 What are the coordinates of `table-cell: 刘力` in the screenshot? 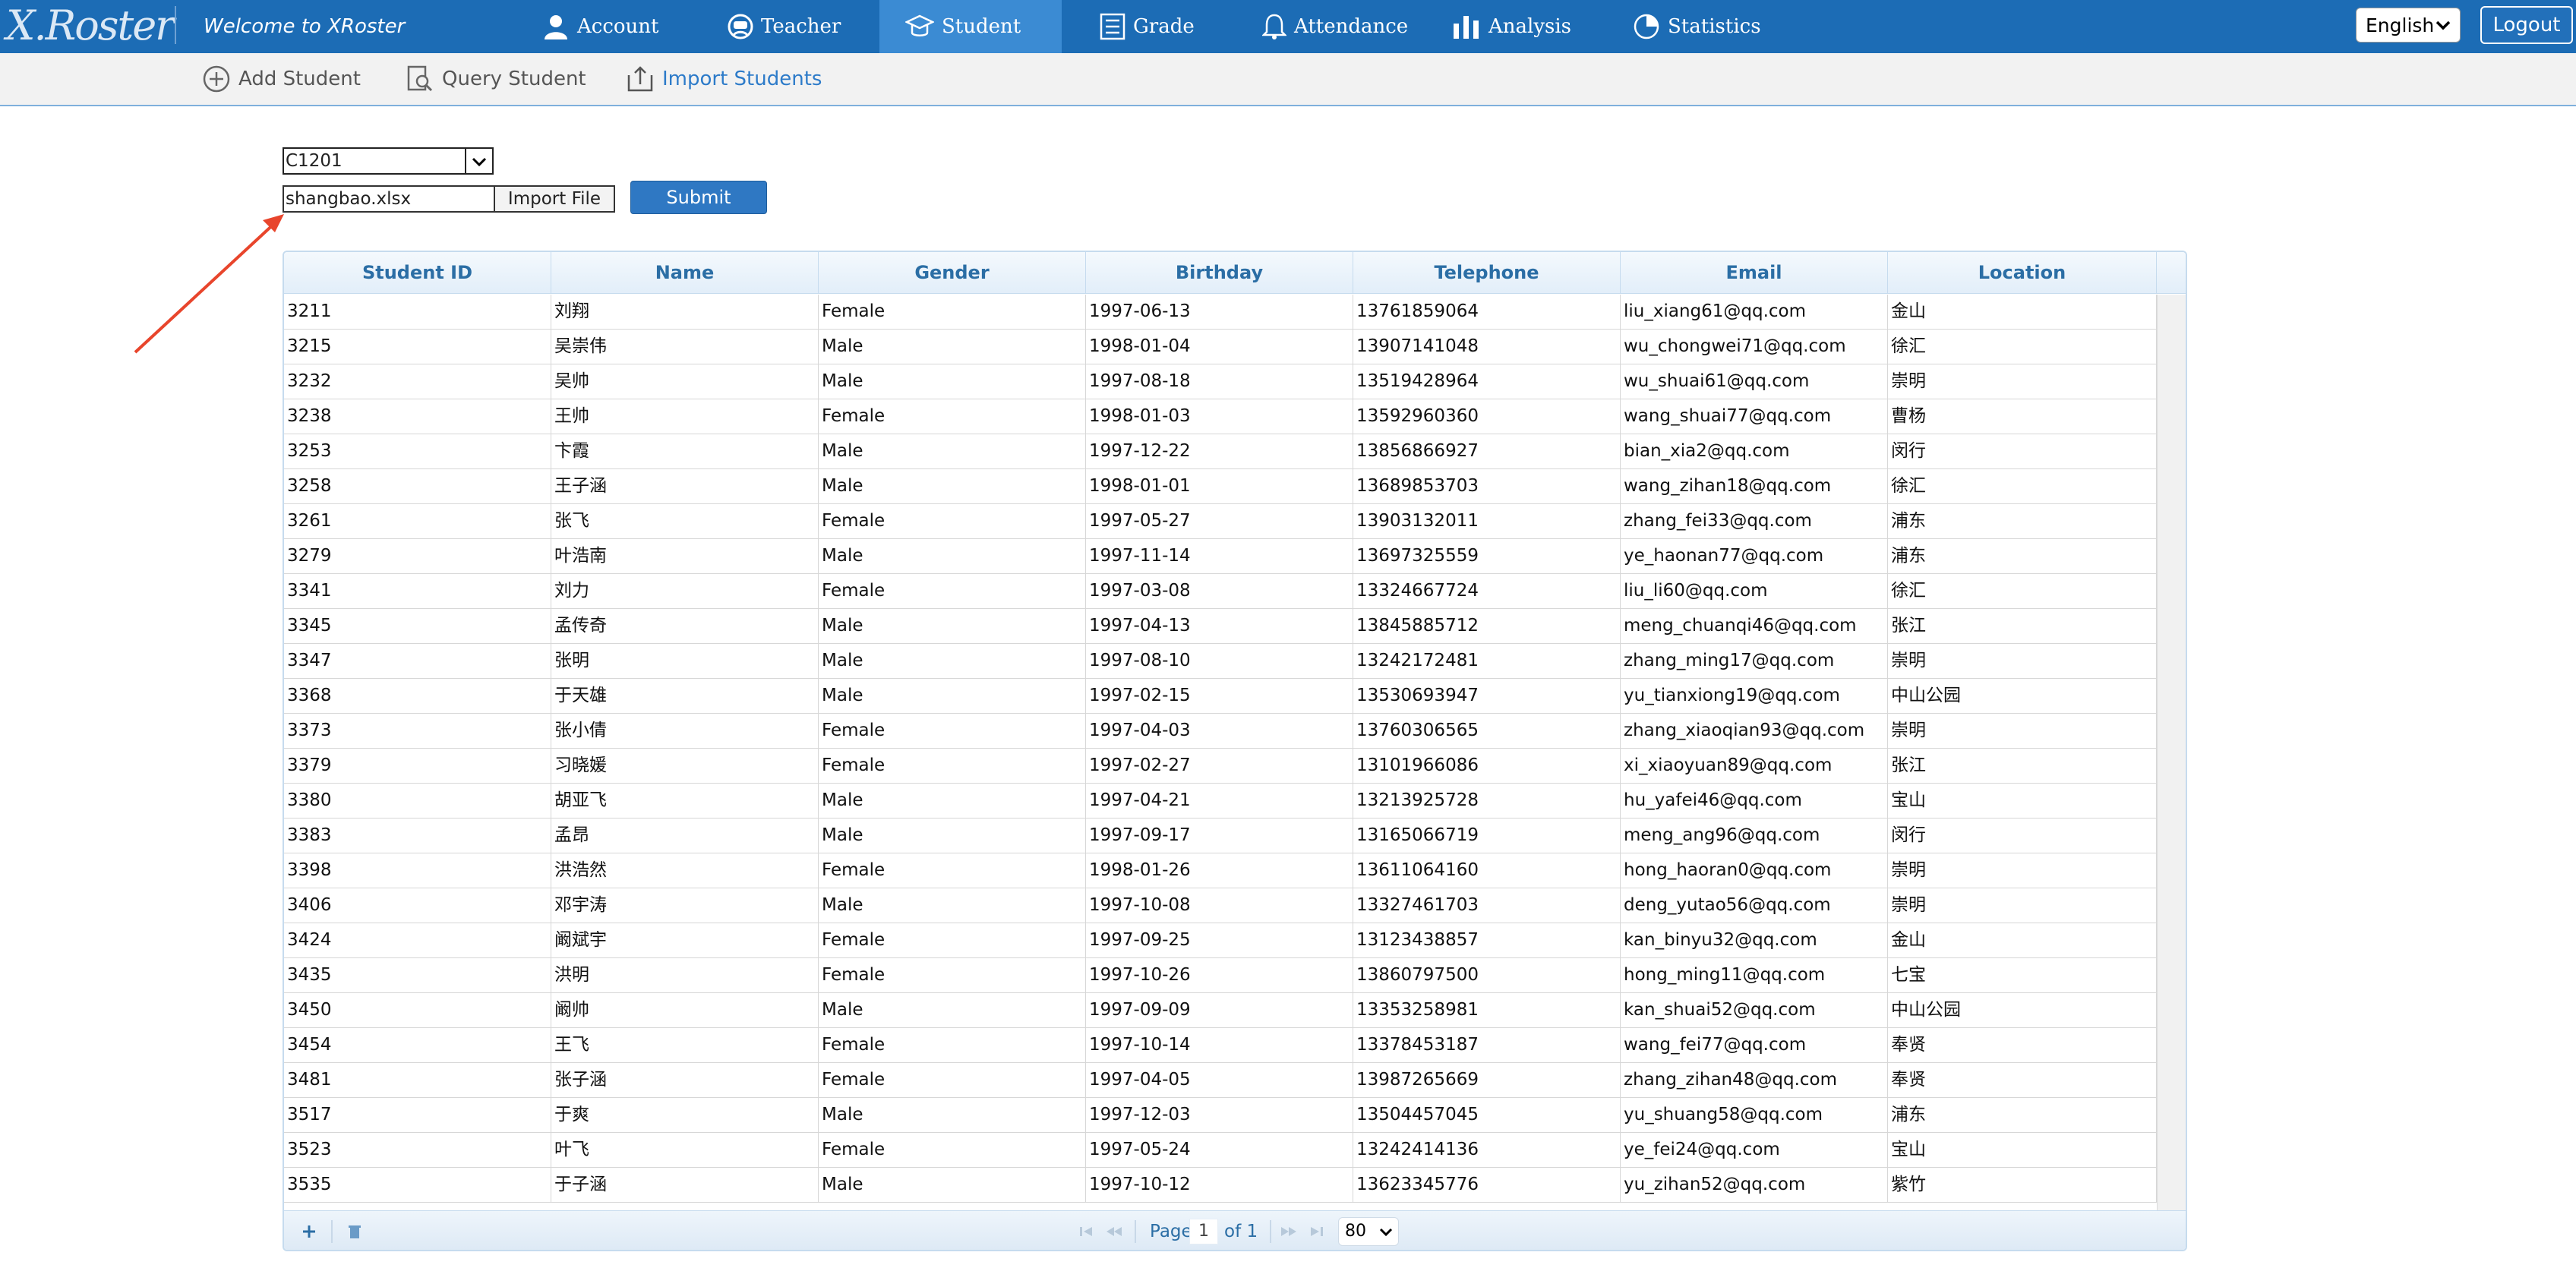 It's located at (685, 591).